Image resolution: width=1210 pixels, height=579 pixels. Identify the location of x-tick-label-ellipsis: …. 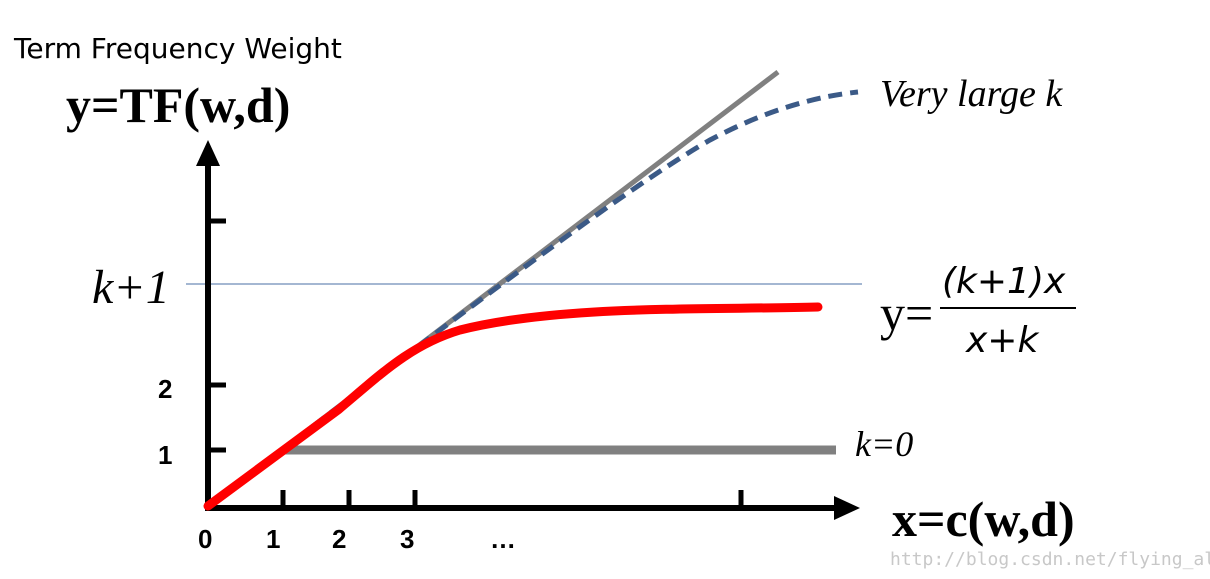
(503, 539).